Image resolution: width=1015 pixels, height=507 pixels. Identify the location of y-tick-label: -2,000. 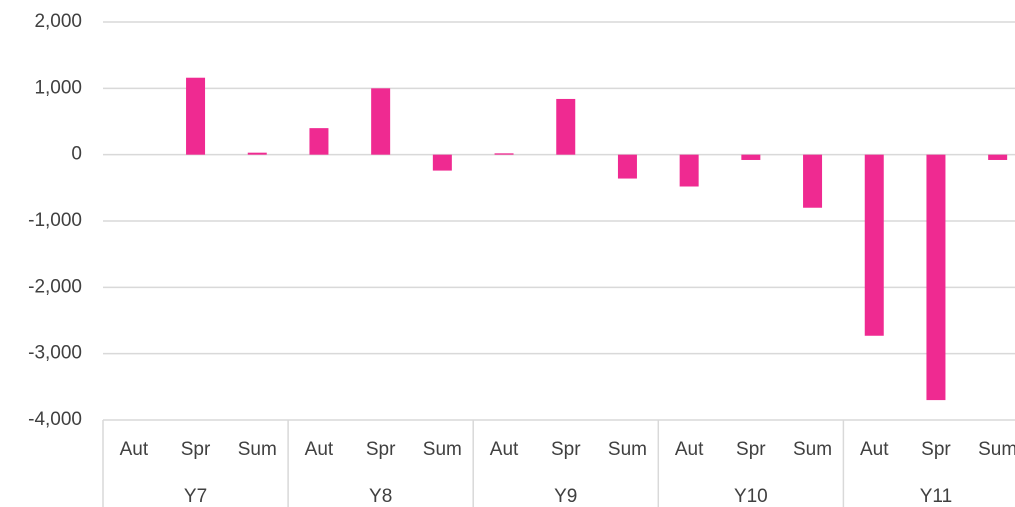
(55, 286).